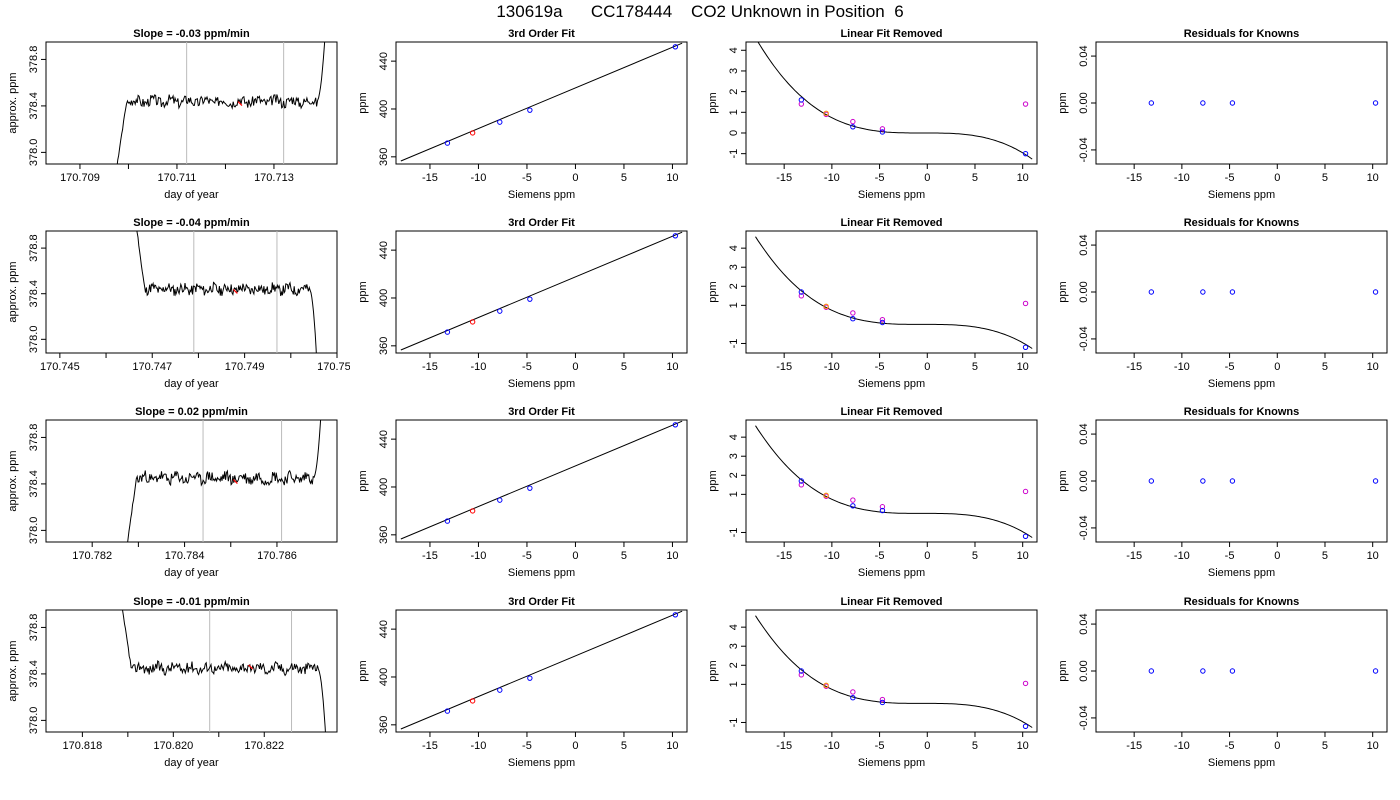 The width and height of the screenshot is (1400, 800). I want to click on x-tick-label: 170.784, so click(185, 556).